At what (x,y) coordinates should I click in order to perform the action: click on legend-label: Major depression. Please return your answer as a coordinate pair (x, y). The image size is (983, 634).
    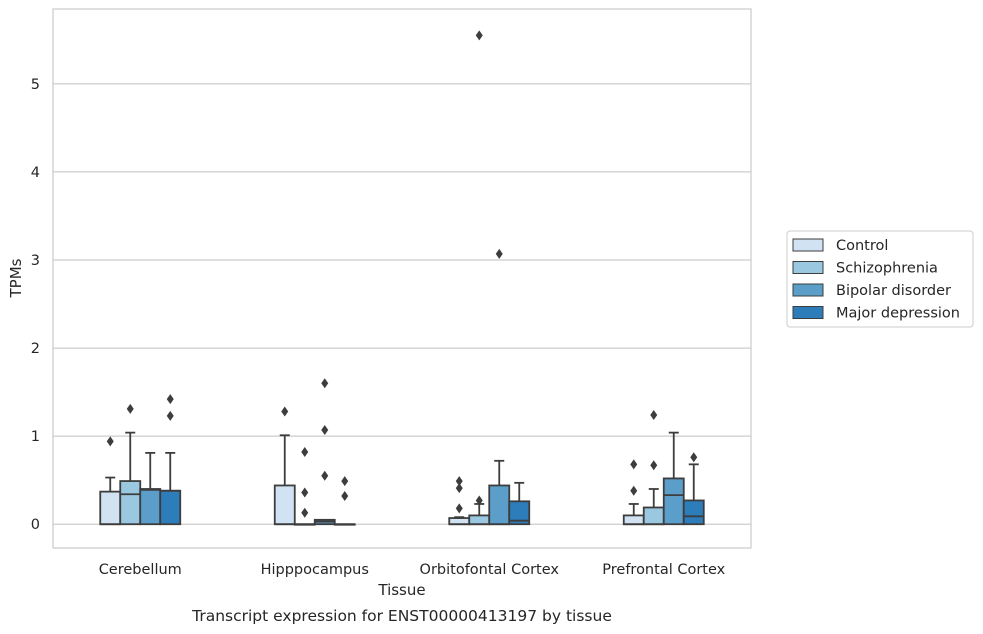
    Looking at the image, I should click on (898, 314).